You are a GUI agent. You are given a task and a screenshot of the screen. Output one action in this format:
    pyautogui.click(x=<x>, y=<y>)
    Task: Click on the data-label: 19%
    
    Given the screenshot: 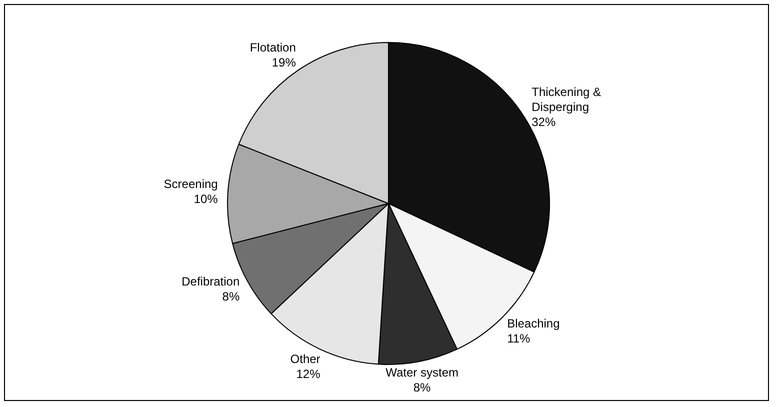 What is the action you would take?
    pyautogui.click(x=284, y=62)
    